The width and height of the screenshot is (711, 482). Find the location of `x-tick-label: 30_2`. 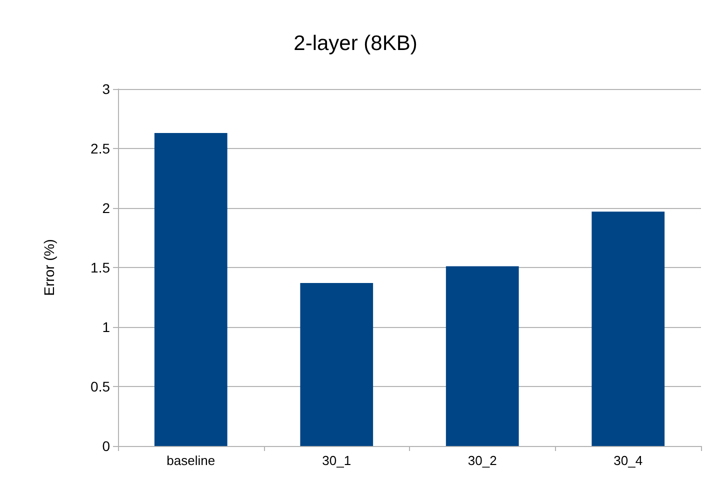

x-tick-label: 30_2 is located at coordinates (482, 460).